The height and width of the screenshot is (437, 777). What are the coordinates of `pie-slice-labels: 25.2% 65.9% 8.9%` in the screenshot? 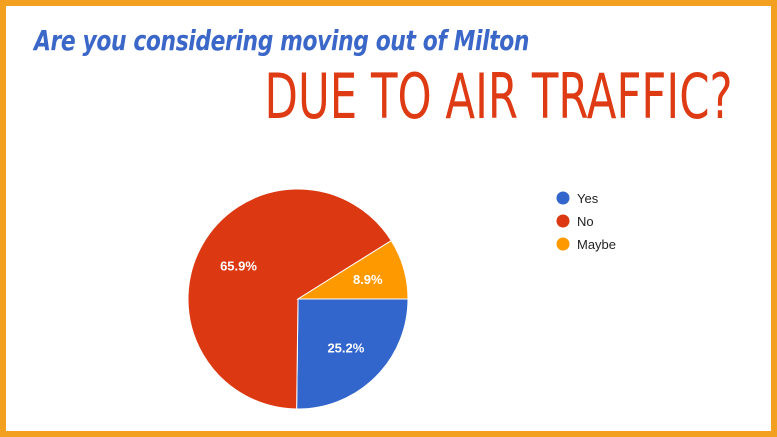 It's located at (301, 307).